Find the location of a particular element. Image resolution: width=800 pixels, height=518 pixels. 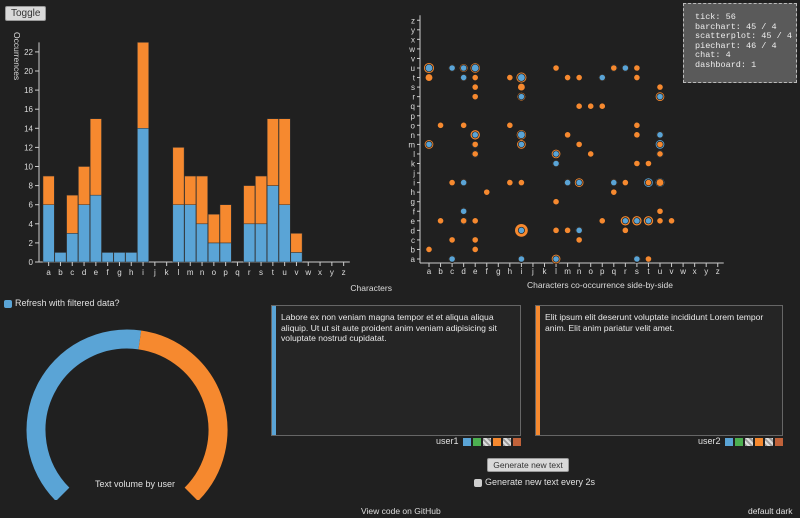

toggle-button: Toggle is located at coordinates (26, 13).